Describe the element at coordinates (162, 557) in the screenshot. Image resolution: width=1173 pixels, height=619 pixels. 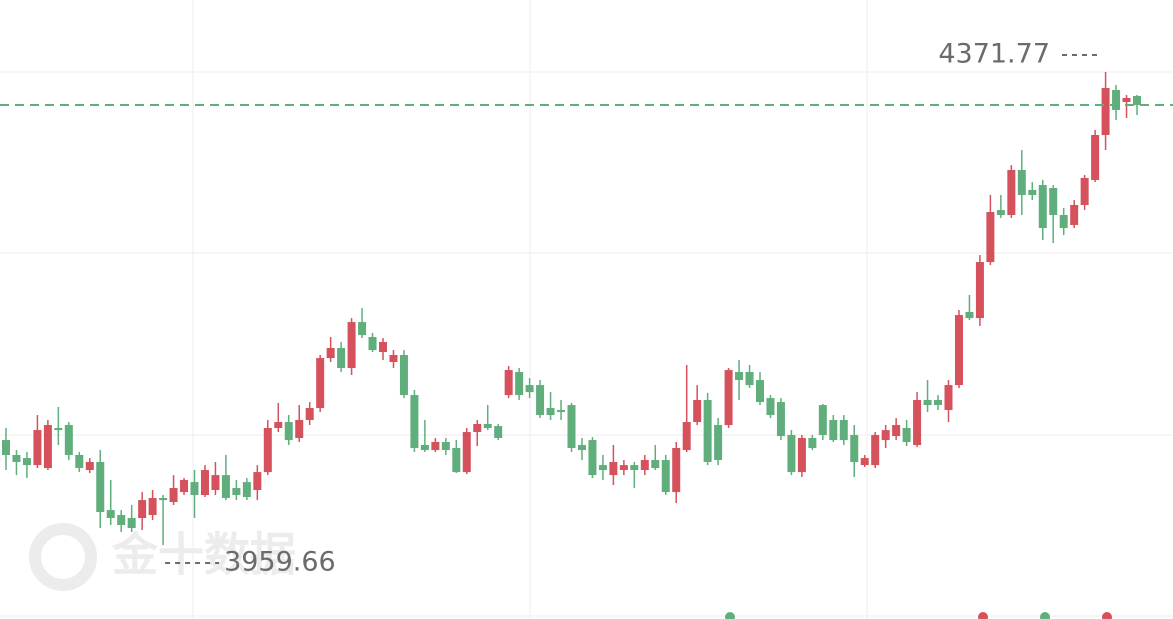
I see `watermark: 金十数据` at that location.